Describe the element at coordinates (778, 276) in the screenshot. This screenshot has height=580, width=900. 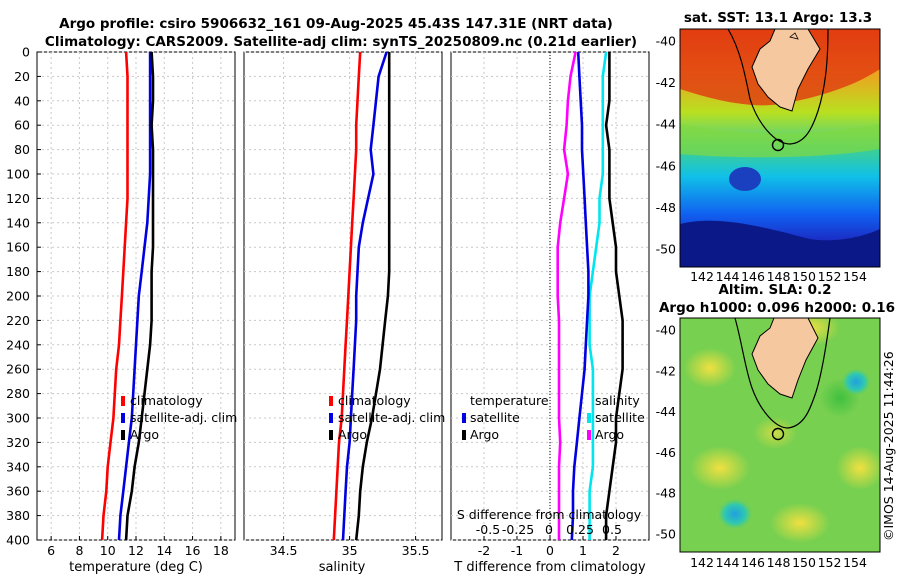
I see `sst-lon-tick-labels: 142 144 146 148 150 152 154` at that location.